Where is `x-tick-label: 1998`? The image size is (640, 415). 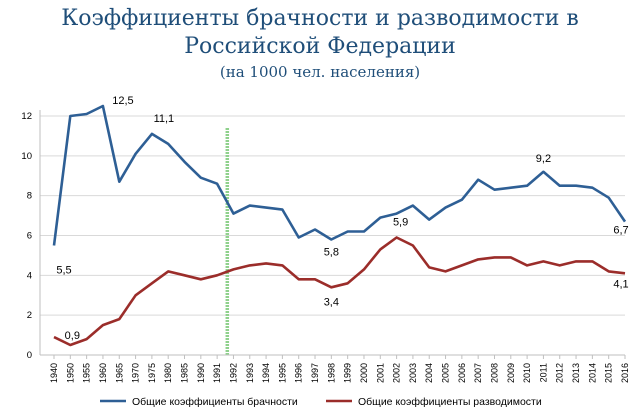 x-tick-label: 1998 is located at coordinates (331, 373).